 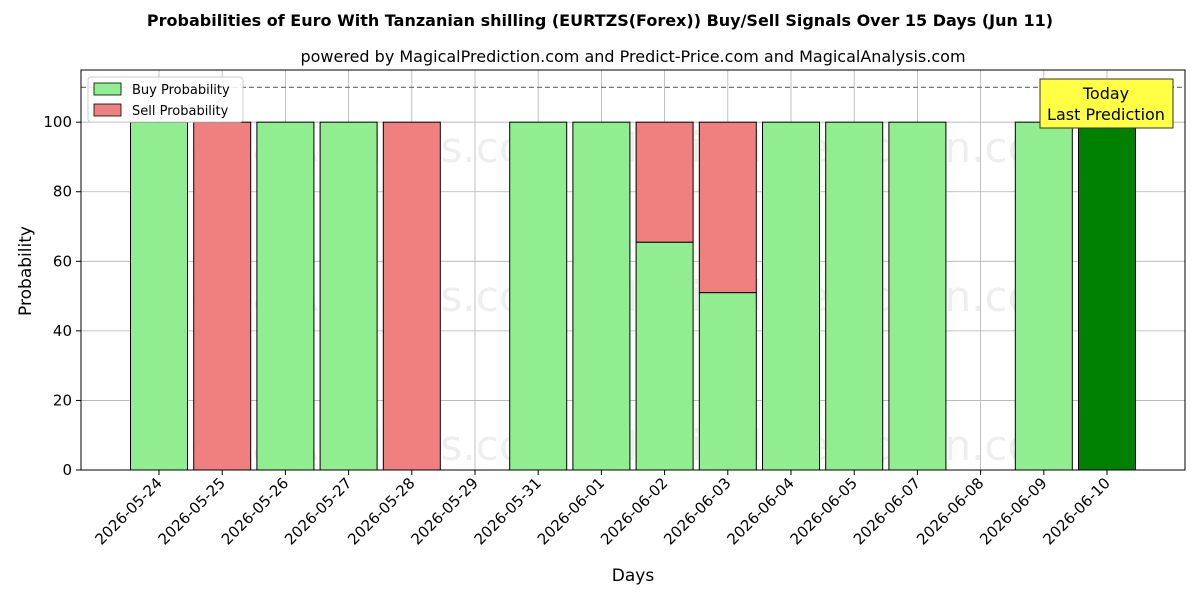 What do you see at coordinates (381, 511) in the screenshot?
I see `x-tick-label: 2026-05-28` at bounding box center [381, 511].